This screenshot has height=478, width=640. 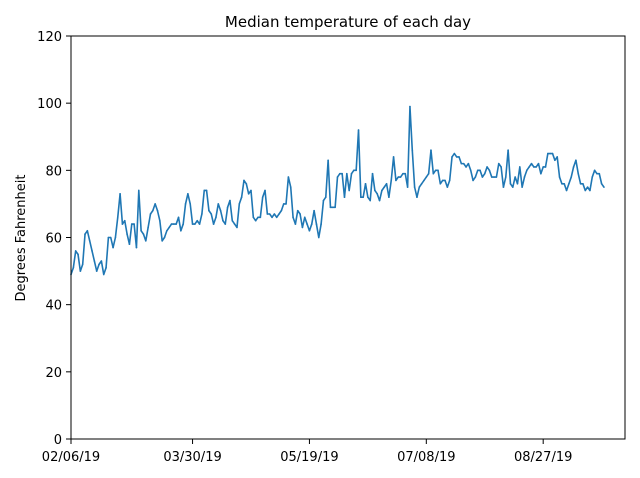 What do you see at coordinates (49, 104) in the screenshot?
I see `y-tick-label: 100` at bounding box center [49, 104].